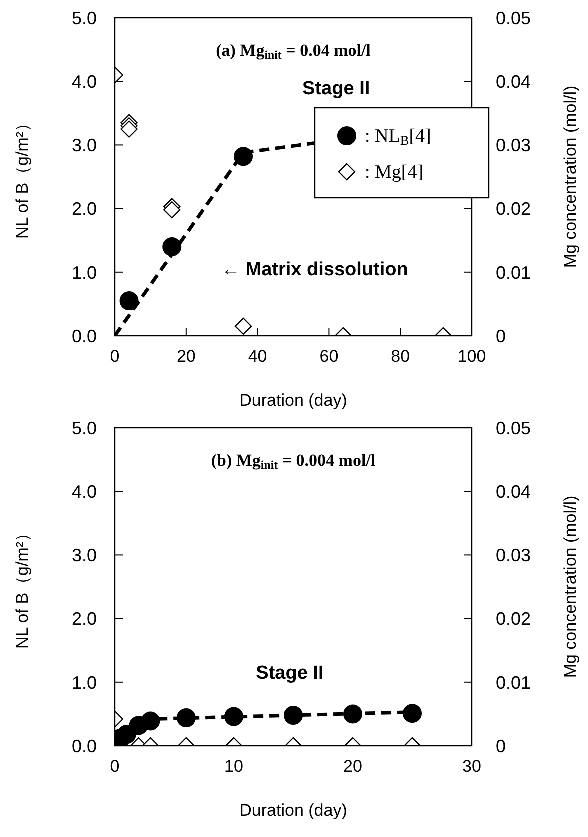  What do you see at coordinates (400, 356) in the screenshot?
I see `x-tick-label: 80` at bounding box center [400, 356].